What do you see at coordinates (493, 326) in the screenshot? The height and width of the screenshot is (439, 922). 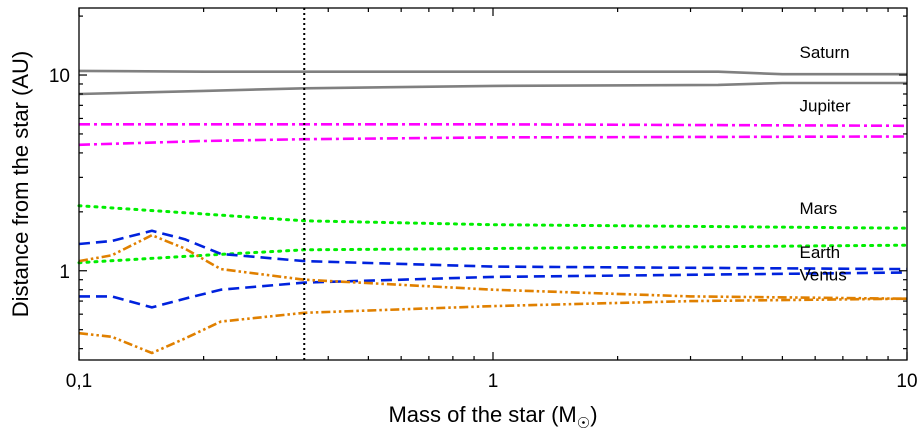 I see `series-line-venus-inner` at bounding box center [493, 326].